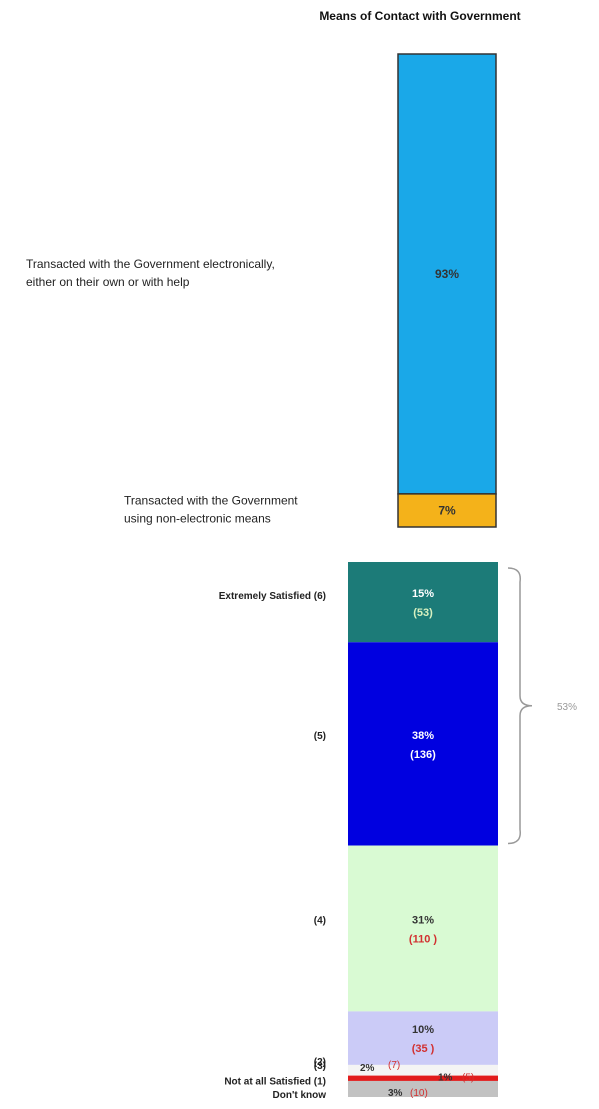 Image resolution: width=599 pixels, height=1109 pixels. Describe the element at coordinates (520, 706) in the screenshot. I see `top-two-box-bracket` at that location.